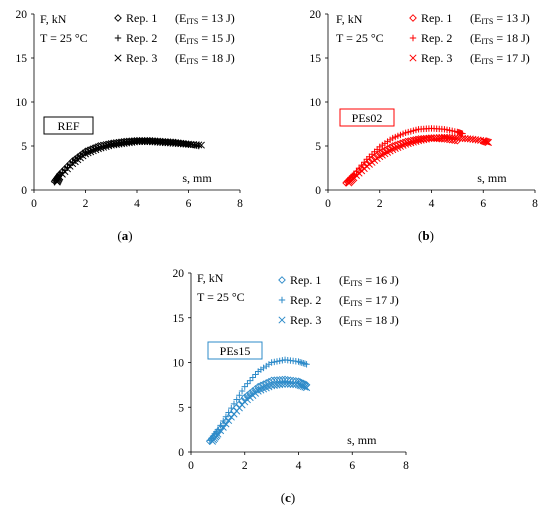 The height and width of the screenshot is (514, 550). I want to click on material-label: PEs02, so click(367, 118).